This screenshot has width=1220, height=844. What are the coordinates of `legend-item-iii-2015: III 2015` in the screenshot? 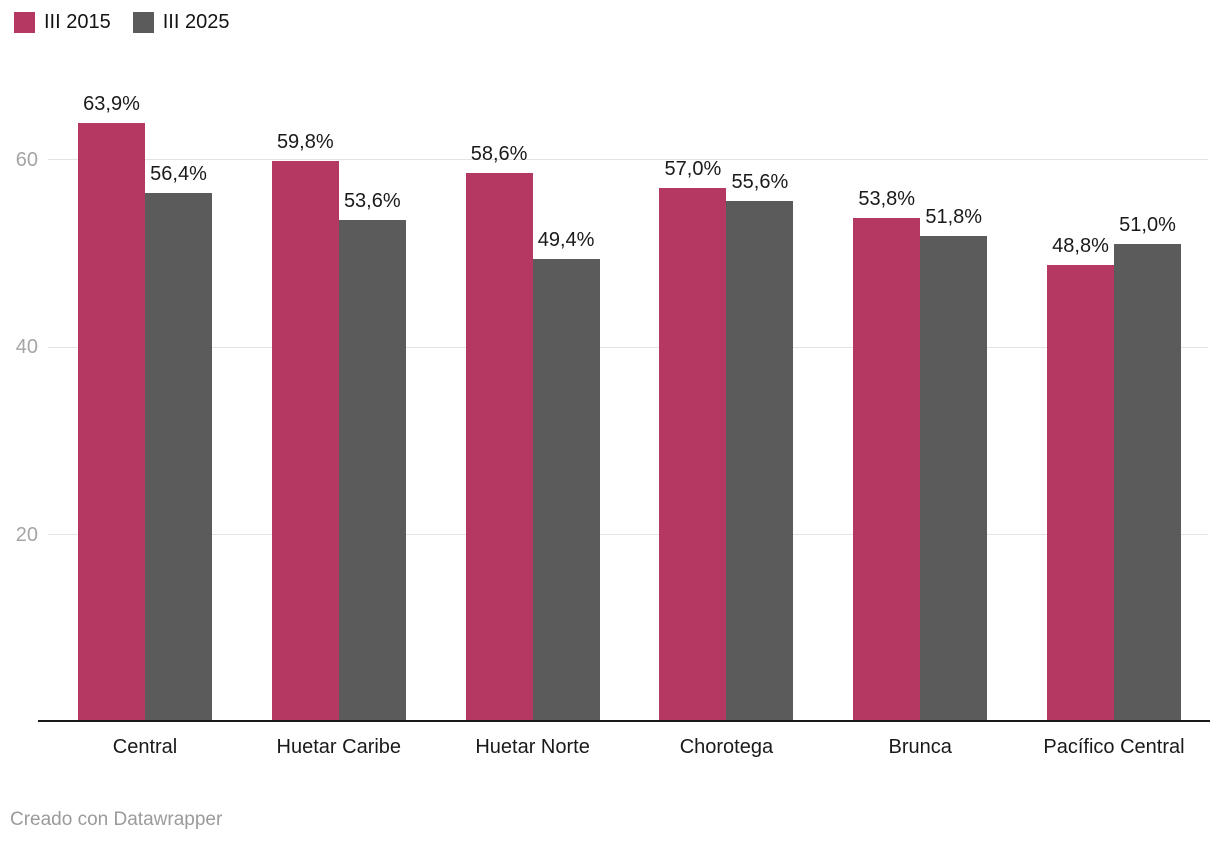 It's located at (62, 22).